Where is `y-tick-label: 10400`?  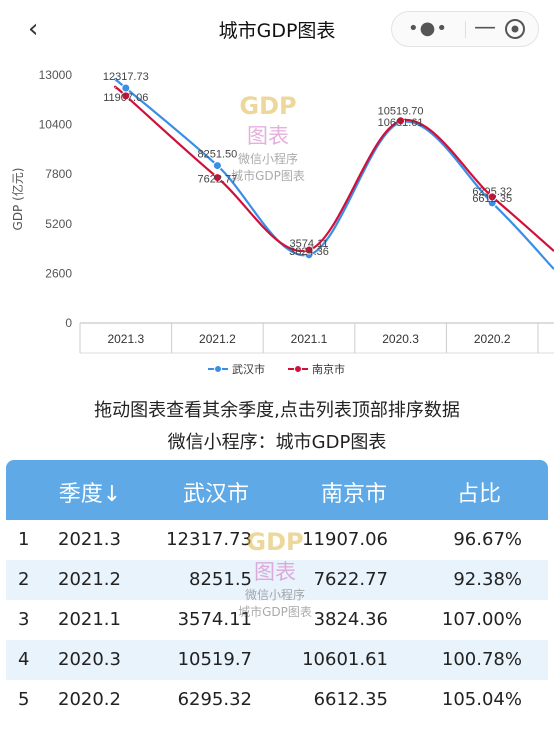 y-tick-label: 10400 is located at coordinates (56, 125).